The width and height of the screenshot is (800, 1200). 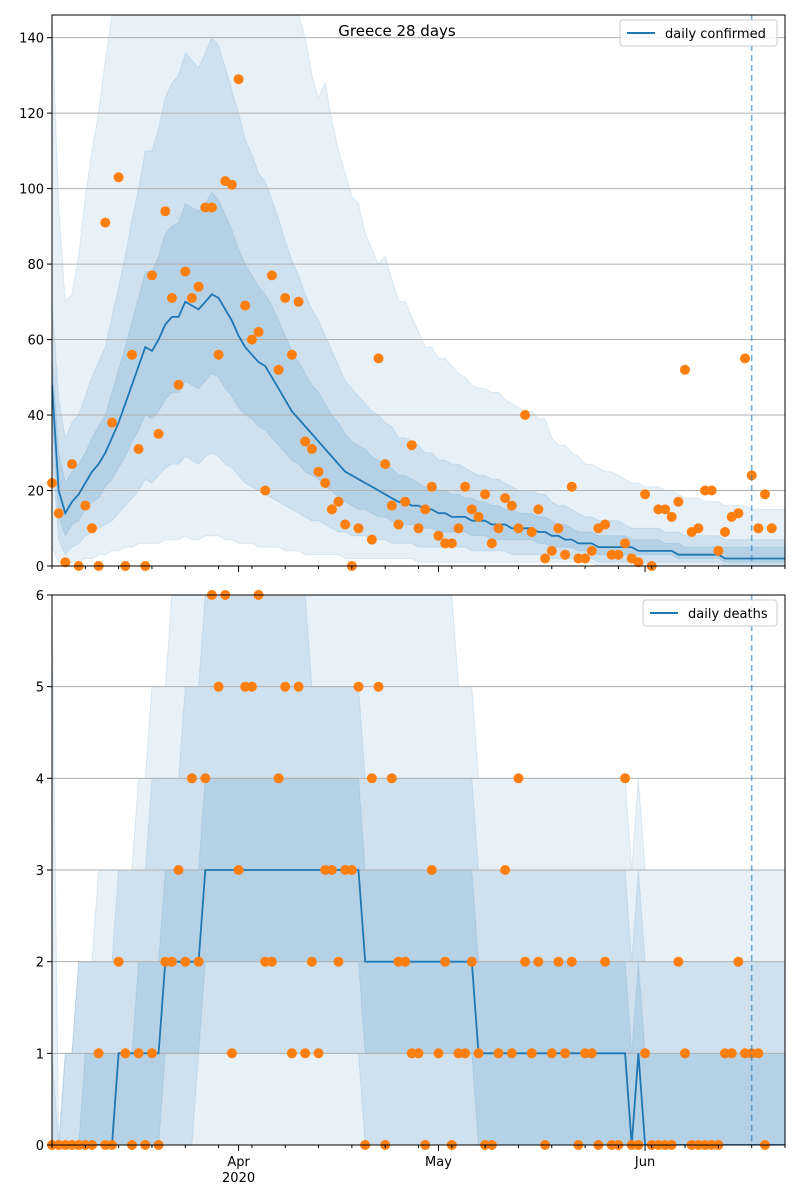 I want to click on x-tick-label: Jun, so click(x=644, y=1162).